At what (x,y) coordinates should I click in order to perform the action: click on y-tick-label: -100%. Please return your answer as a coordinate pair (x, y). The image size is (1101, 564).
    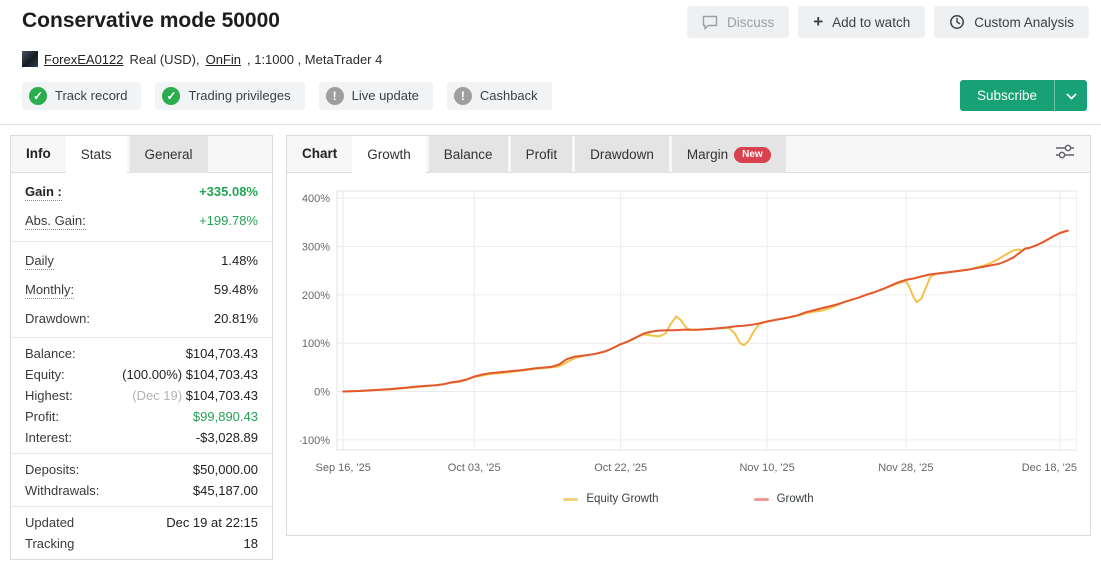
    Looking at the image, I should click on (315, 441).